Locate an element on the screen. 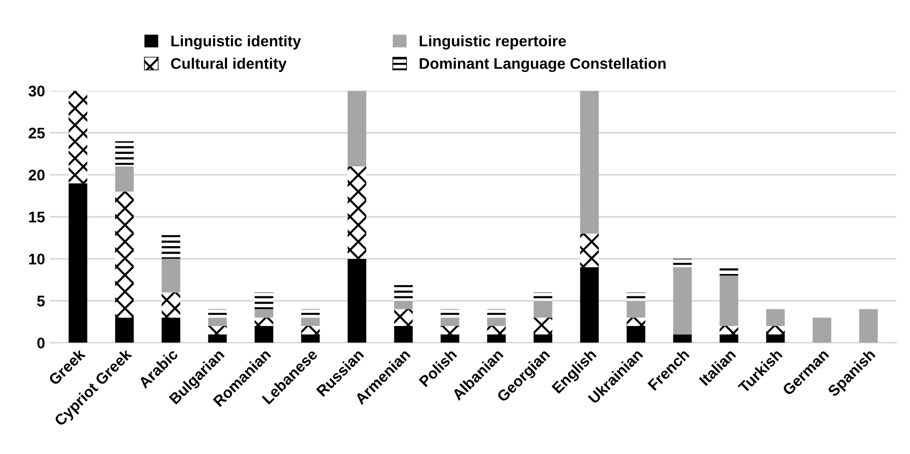 This screenshot has width=910, height=454. y-tick-label: 5 is located at coordinates (41, 301).